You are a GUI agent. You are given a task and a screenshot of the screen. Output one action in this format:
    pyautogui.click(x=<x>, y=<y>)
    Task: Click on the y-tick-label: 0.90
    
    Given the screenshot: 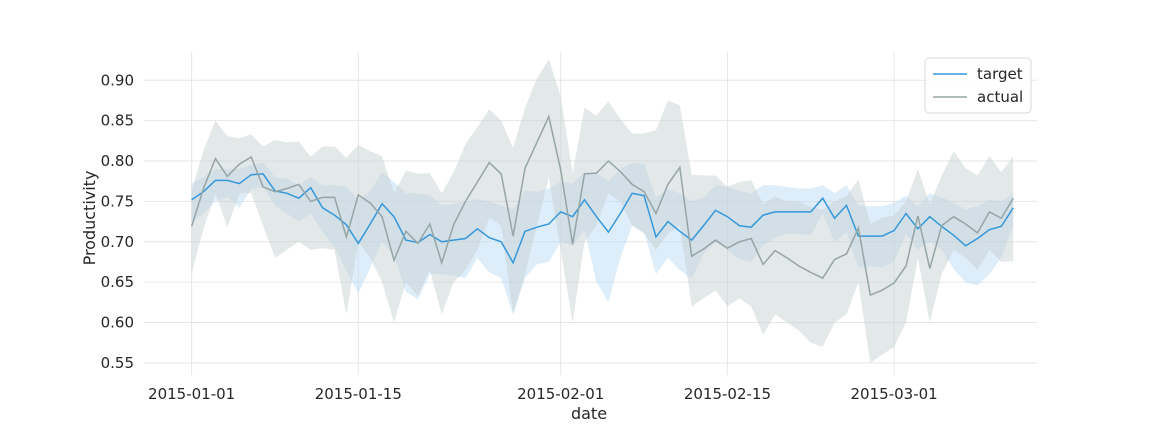 What is the action you would take?
    pyautogui.click(x=117, y=80)
    